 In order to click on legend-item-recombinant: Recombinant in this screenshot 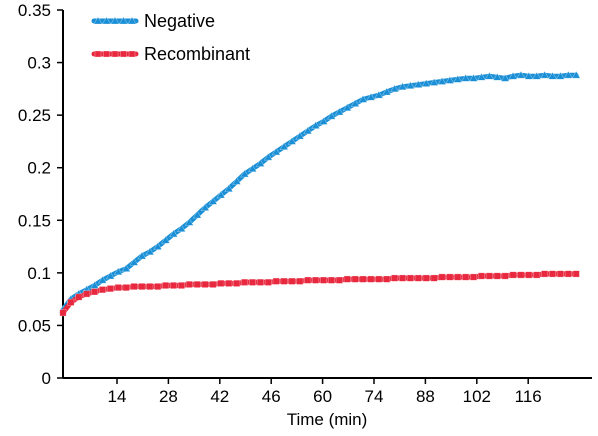, I will do `click(170, 54)`.